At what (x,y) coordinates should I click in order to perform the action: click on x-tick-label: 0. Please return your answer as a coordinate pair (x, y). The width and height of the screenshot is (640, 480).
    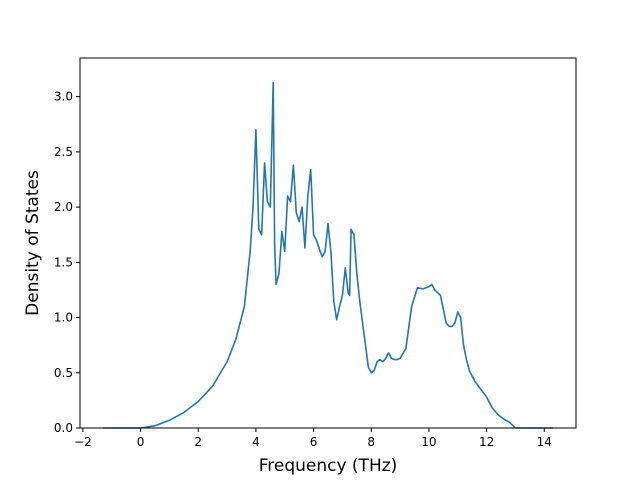
    Looking at the image, I should click on (141, 442).